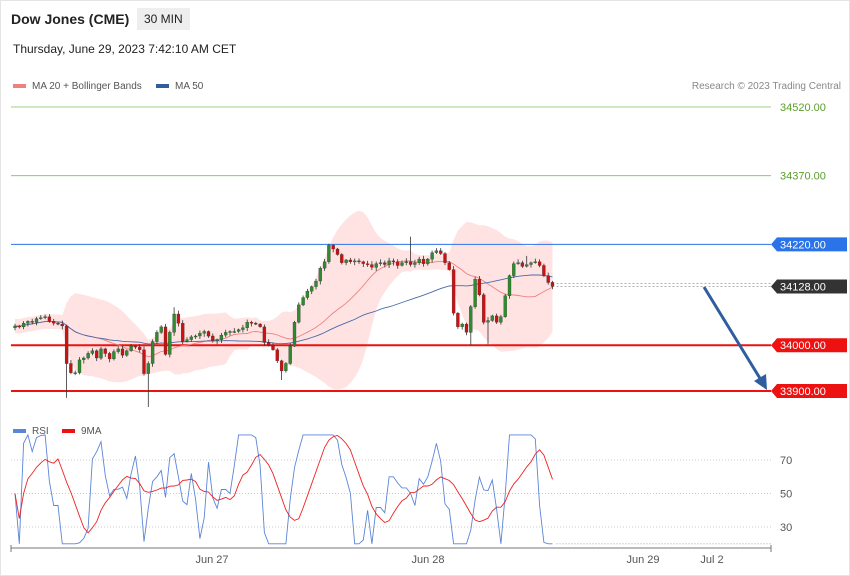 Image resolution: width=850 pixels, height=576 pixels. Describe the element at coordinates (766, 86) in the screenshot. I see `copyright-notice: Research © 2023 Trading Central` at that location.